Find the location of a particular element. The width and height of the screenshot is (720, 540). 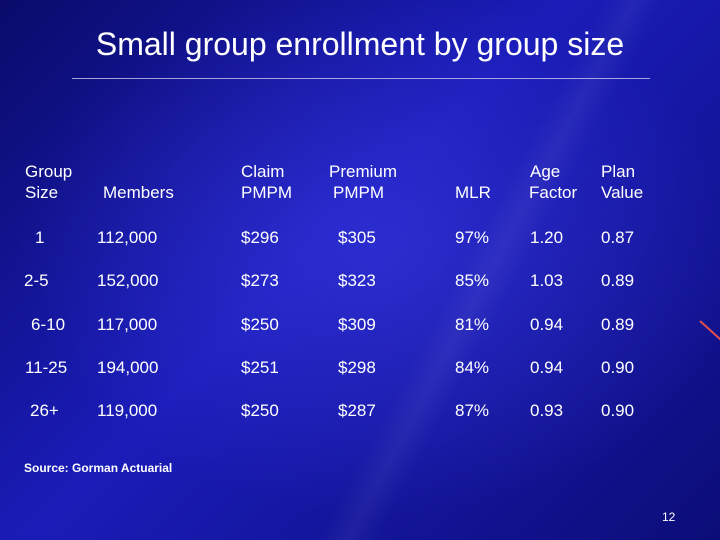

title-divider is located at coordinates (361, 78).